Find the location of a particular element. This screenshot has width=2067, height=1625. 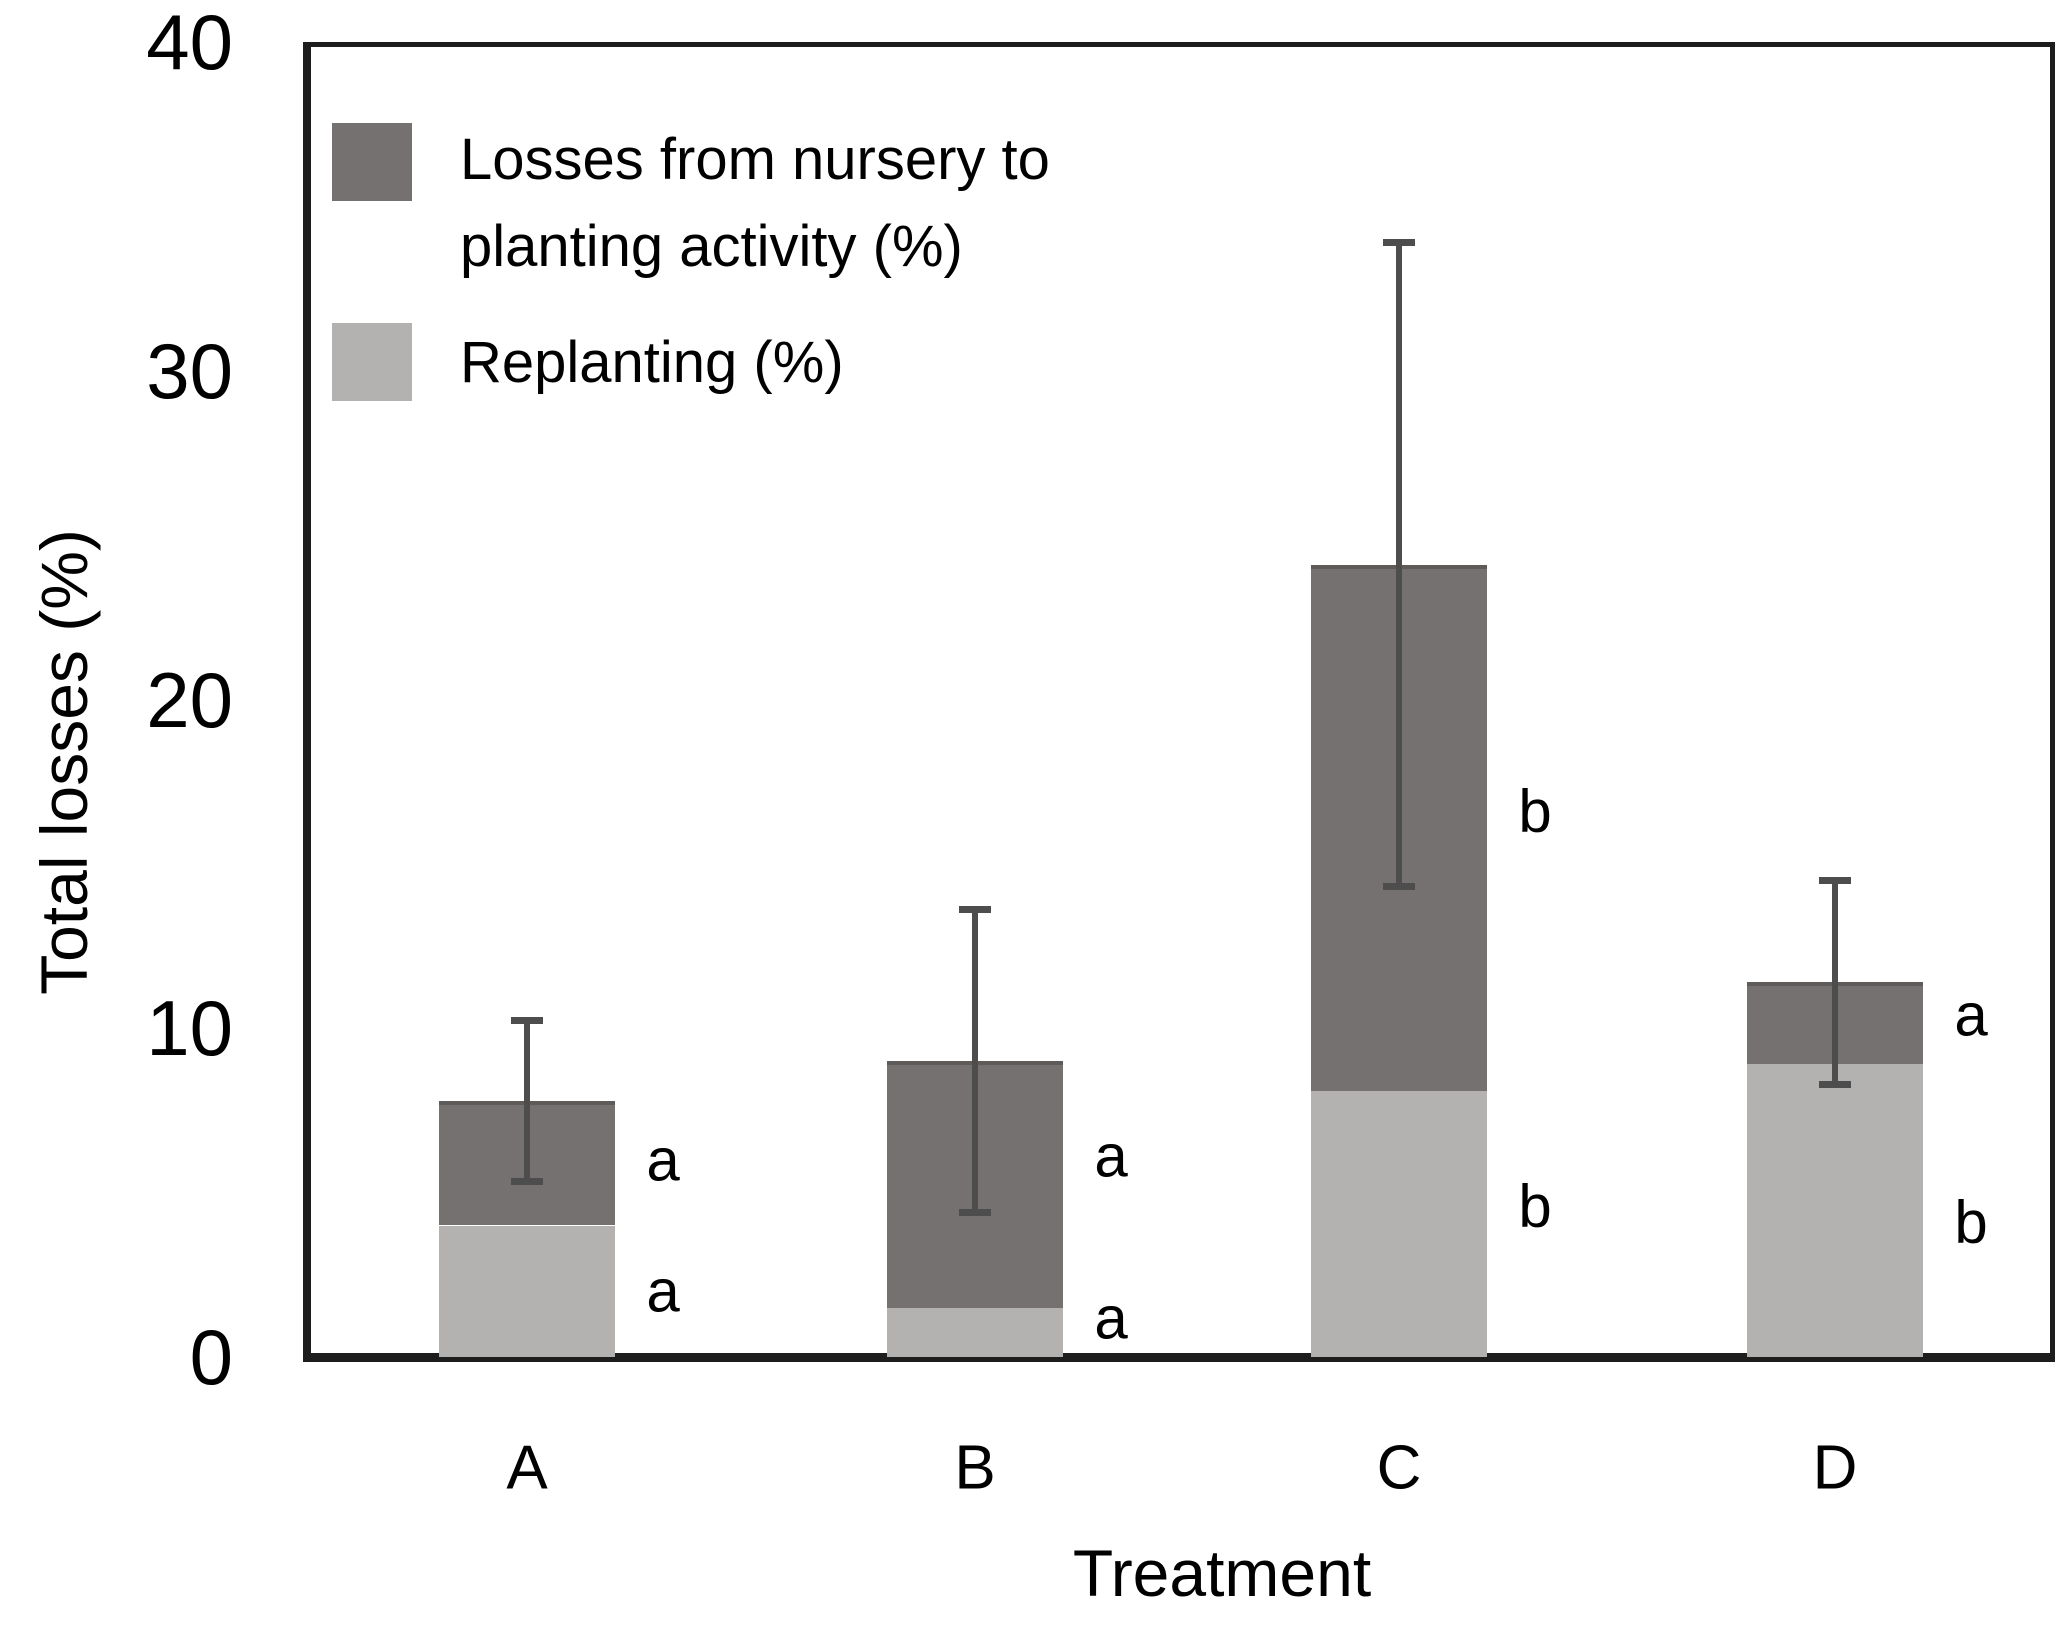

significance-letter-lower-B: a is located at coordinates (1111, 1318).